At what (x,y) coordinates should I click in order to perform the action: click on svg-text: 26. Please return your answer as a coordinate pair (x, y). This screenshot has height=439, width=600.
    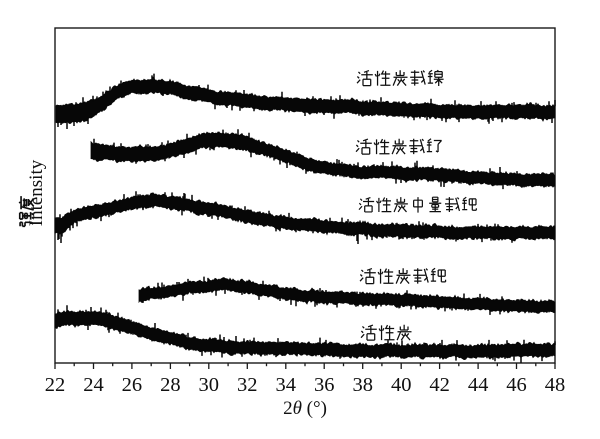
    Looking at the image, I should click on (132, 385).